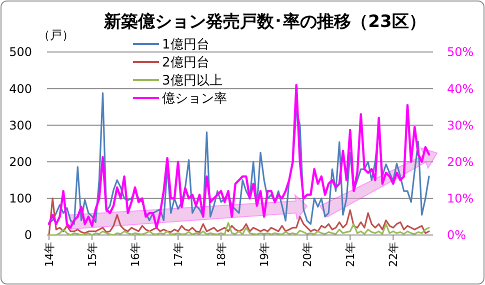 The height and width of the screenshot is (285, 485). What do you see at coordinates (186, 45) in the screenshot?
I see `legend-label: 1億円台` at bounding box center [186, 45].